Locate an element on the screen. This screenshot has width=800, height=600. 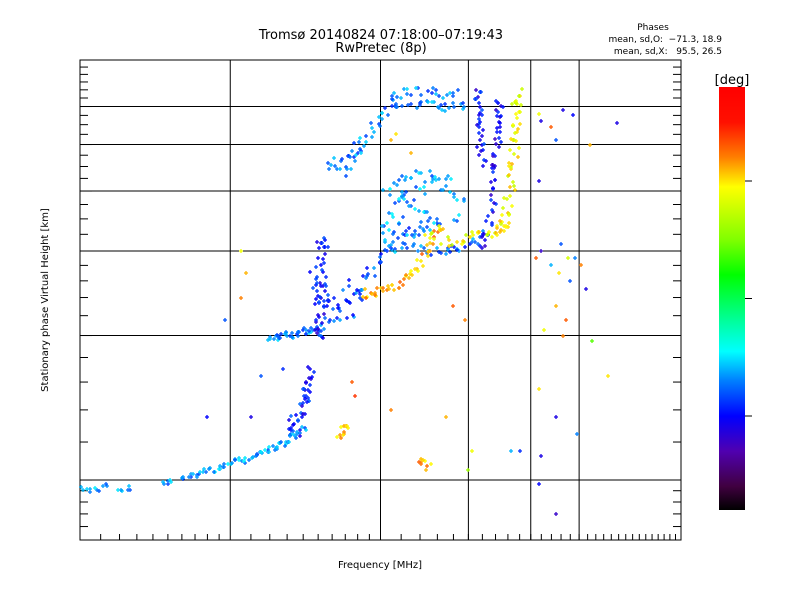
chart-title: Tromsø 20140824 07:18:00–07:19:43 is located at coordinates (380, 35).